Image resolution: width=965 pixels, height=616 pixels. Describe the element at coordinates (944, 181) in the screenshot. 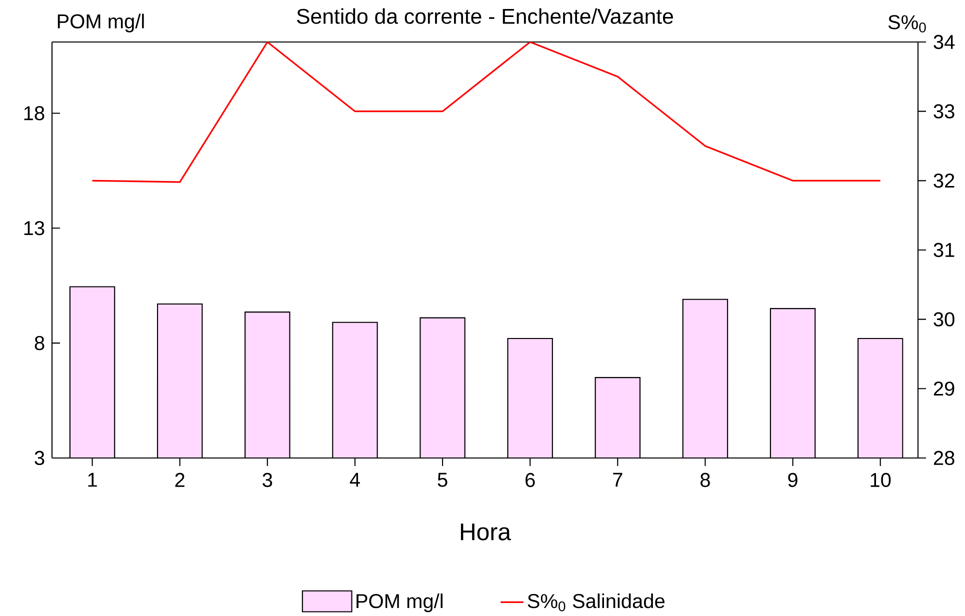

I see `y2-tick-label: 32` at that location.